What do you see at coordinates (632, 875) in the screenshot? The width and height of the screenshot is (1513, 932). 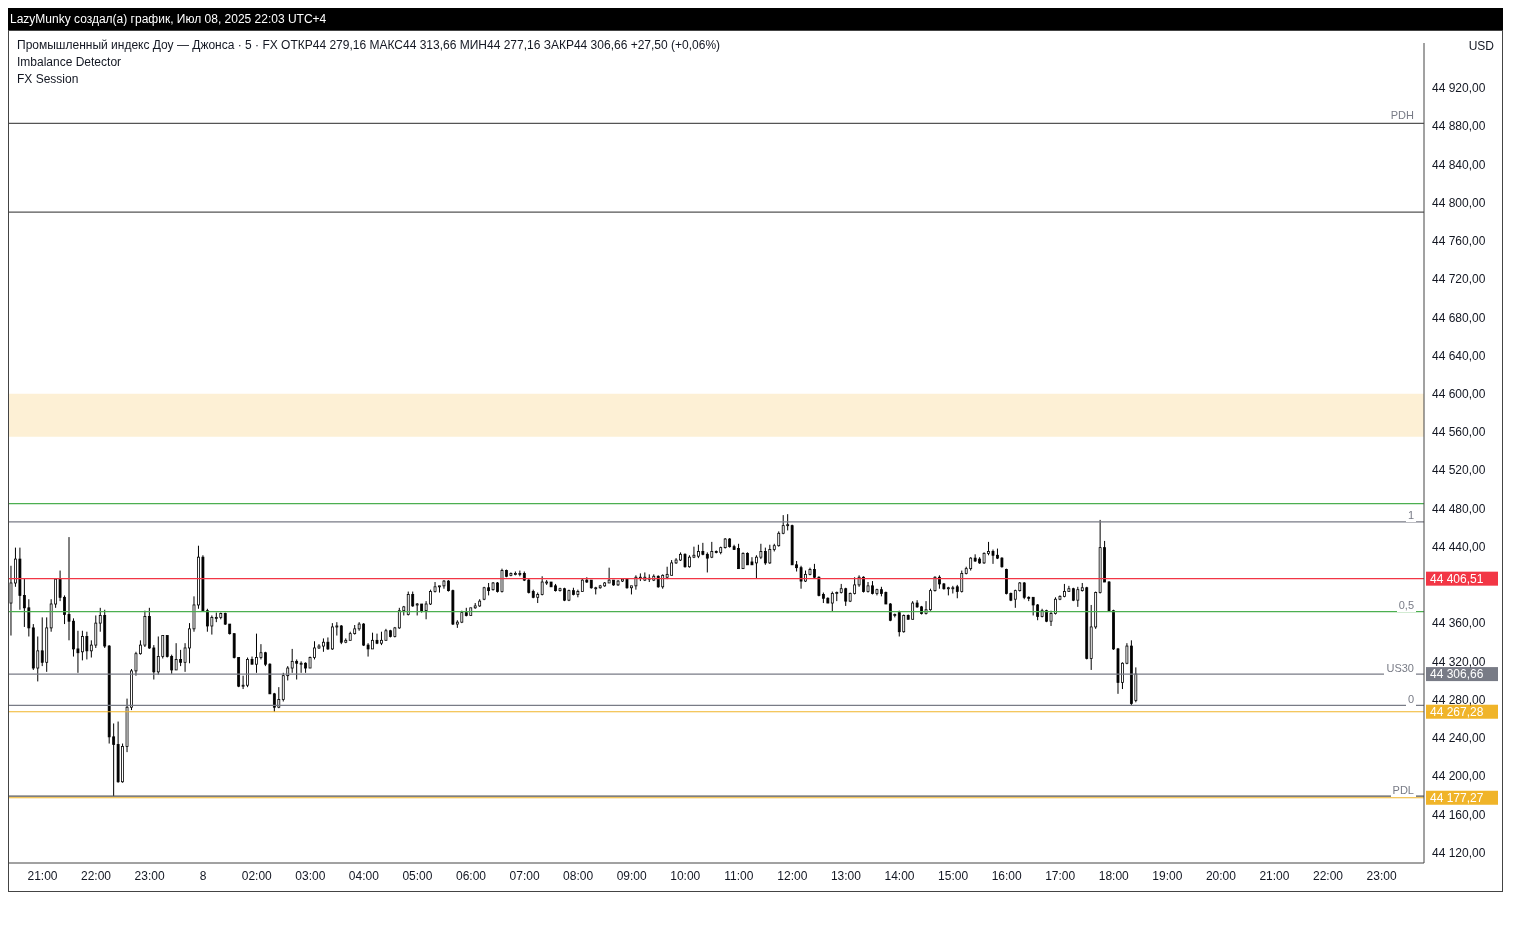 I see `x-tick-label: 09:00` at bounding box center [632, 875].